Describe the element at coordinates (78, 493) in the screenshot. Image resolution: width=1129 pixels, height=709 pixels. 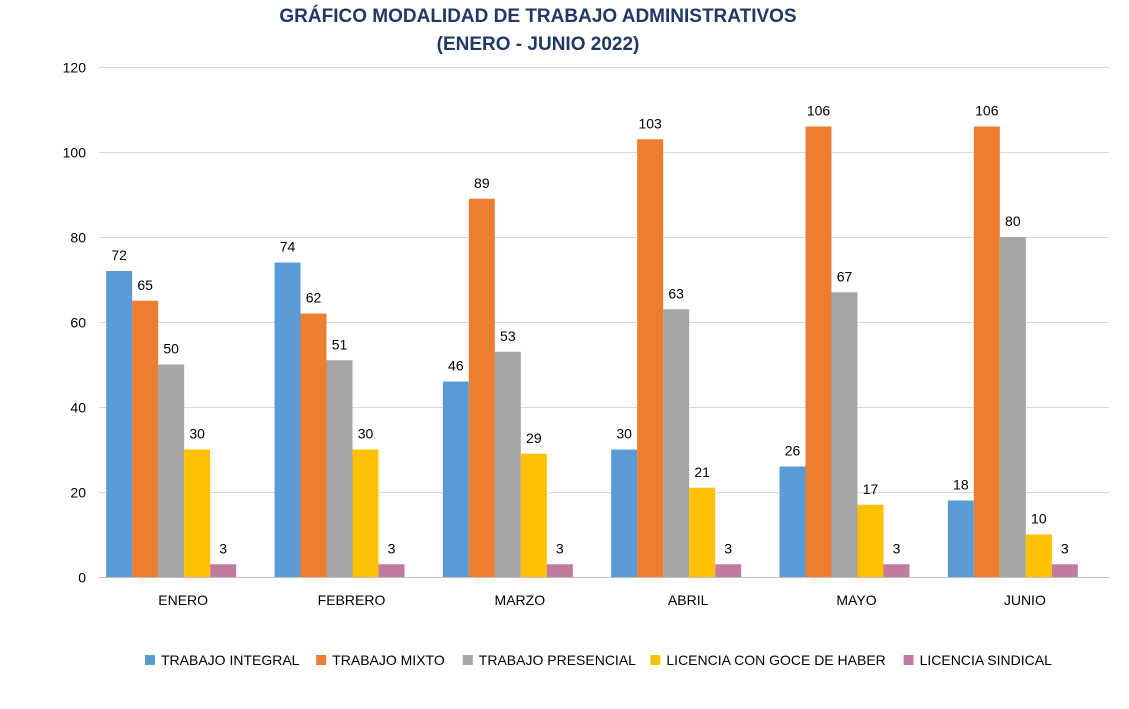
I see `y-tick-label: 20` at that location.